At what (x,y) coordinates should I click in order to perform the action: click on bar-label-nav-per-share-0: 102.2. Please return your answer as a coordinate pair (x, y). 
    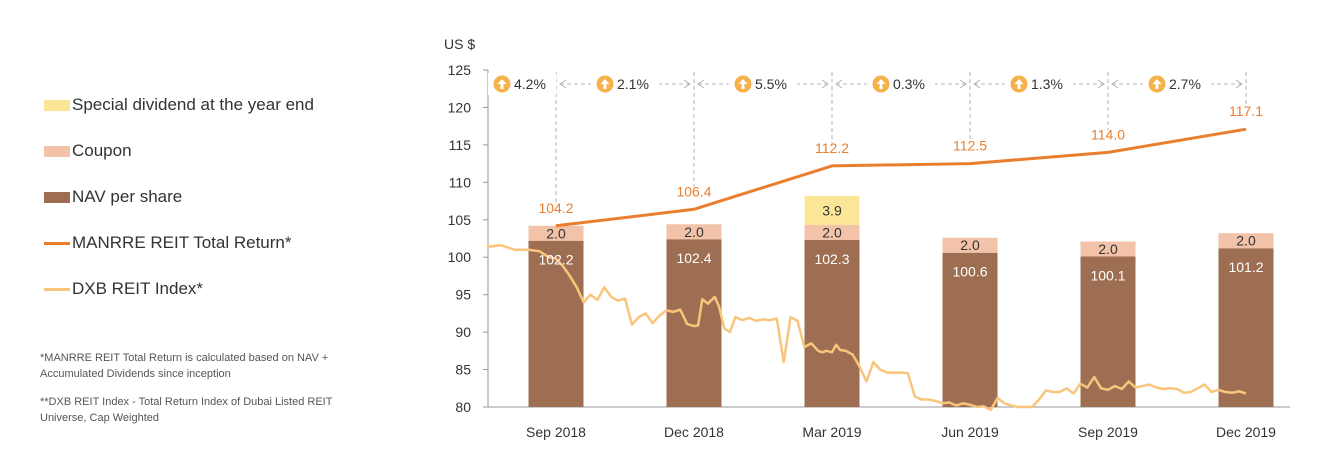
    Looking at the image, I should click on (555, 260).